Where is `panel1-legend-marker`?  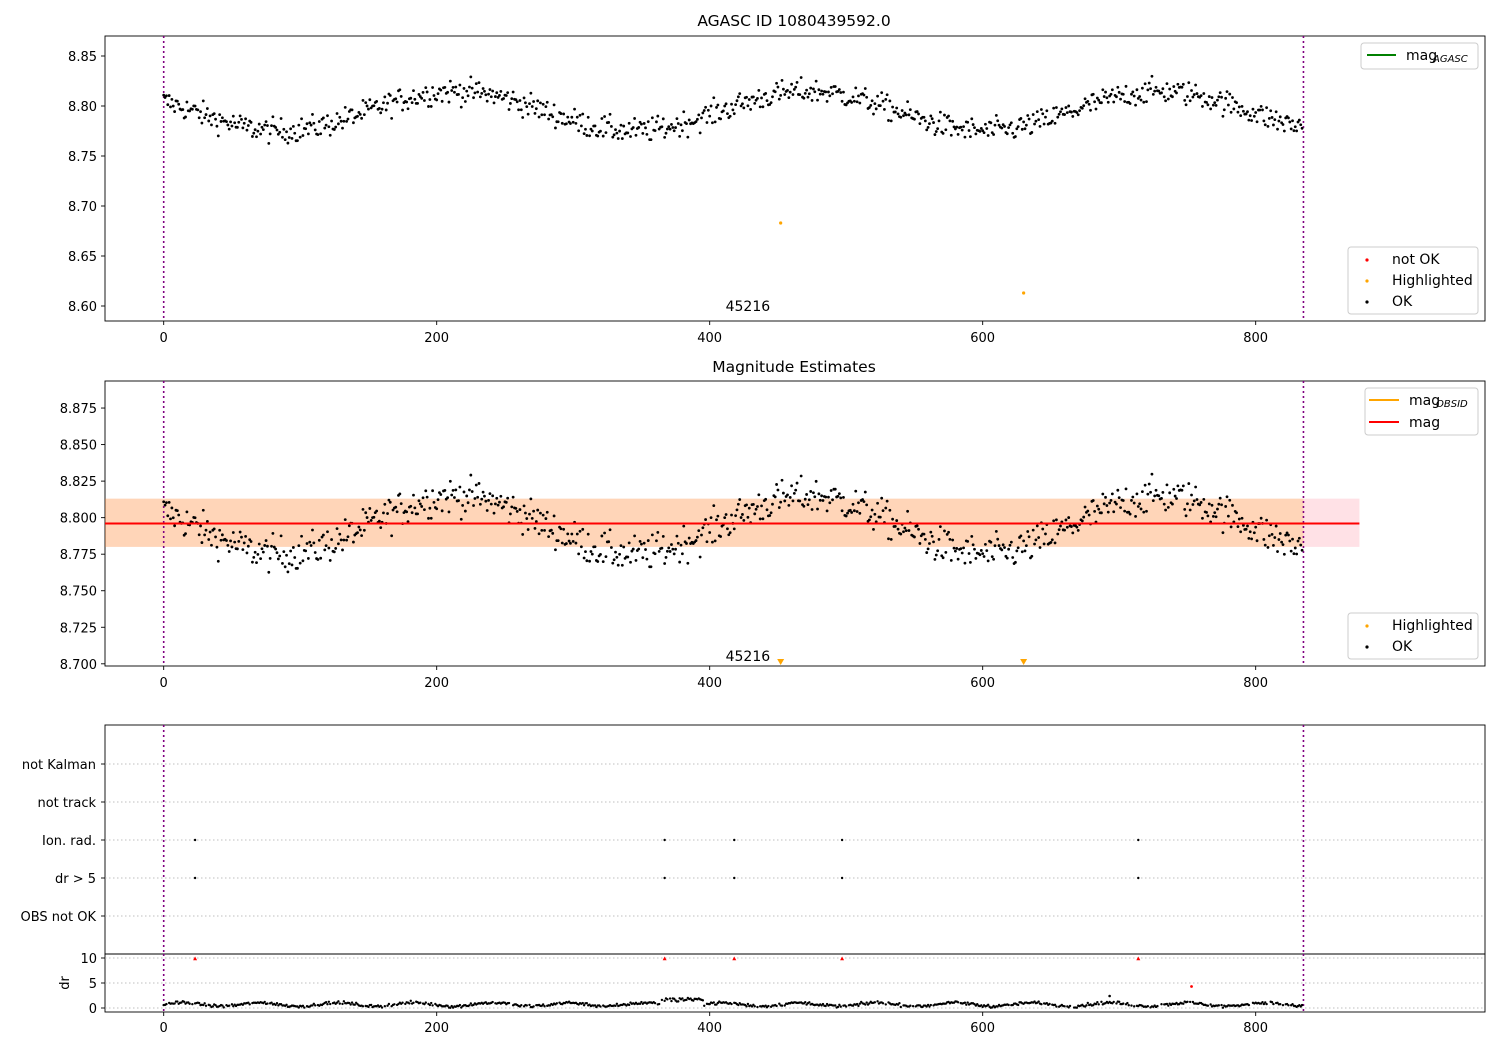 panel1-legend-marker is located at coordinates (1367, 260).